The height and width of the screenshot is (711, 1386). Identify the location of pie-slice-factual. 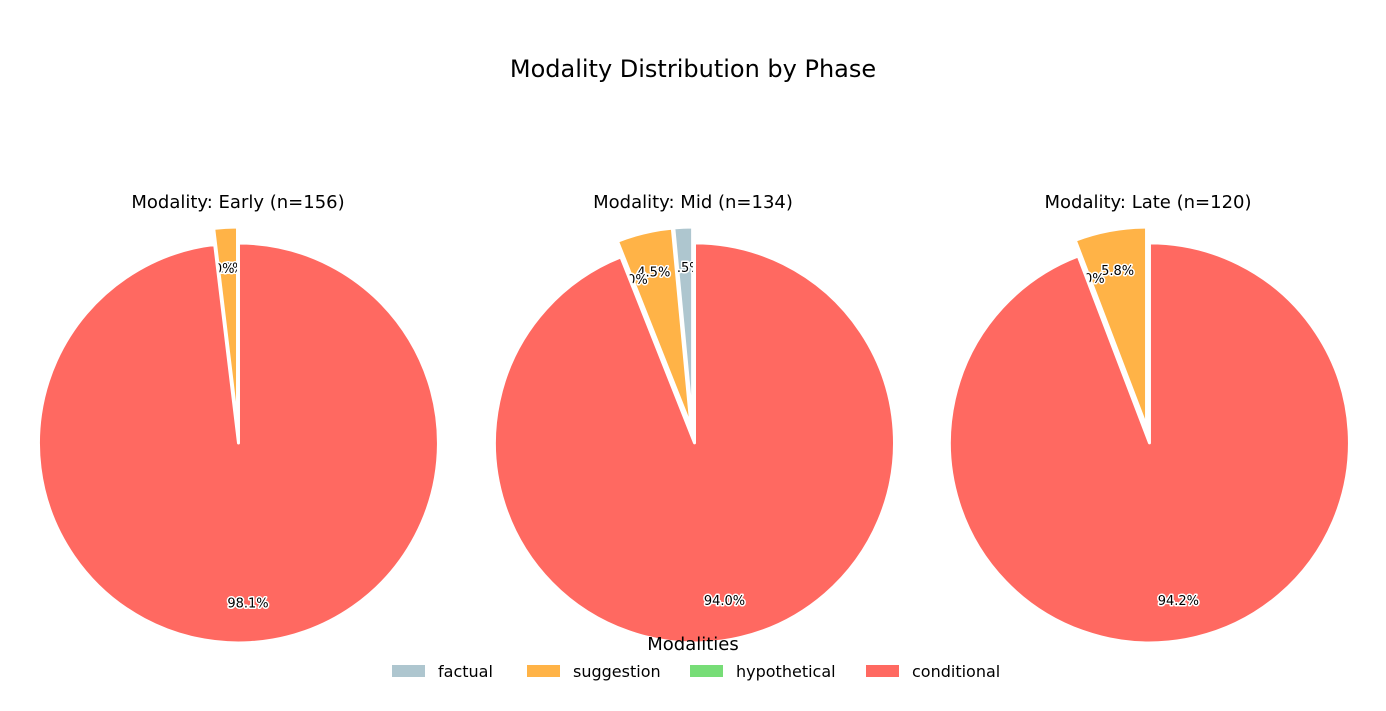
(683, 327).